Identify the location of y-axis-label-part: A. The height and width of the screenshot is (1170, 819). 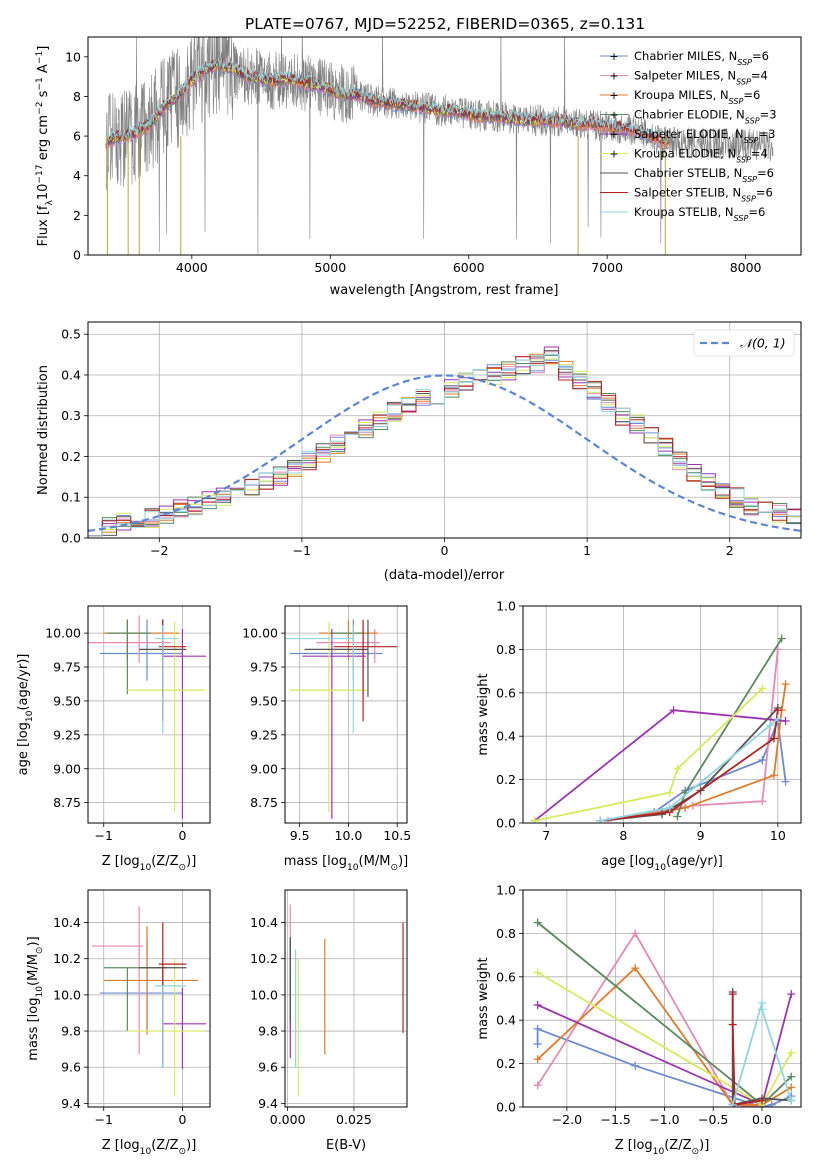
(43, 70).